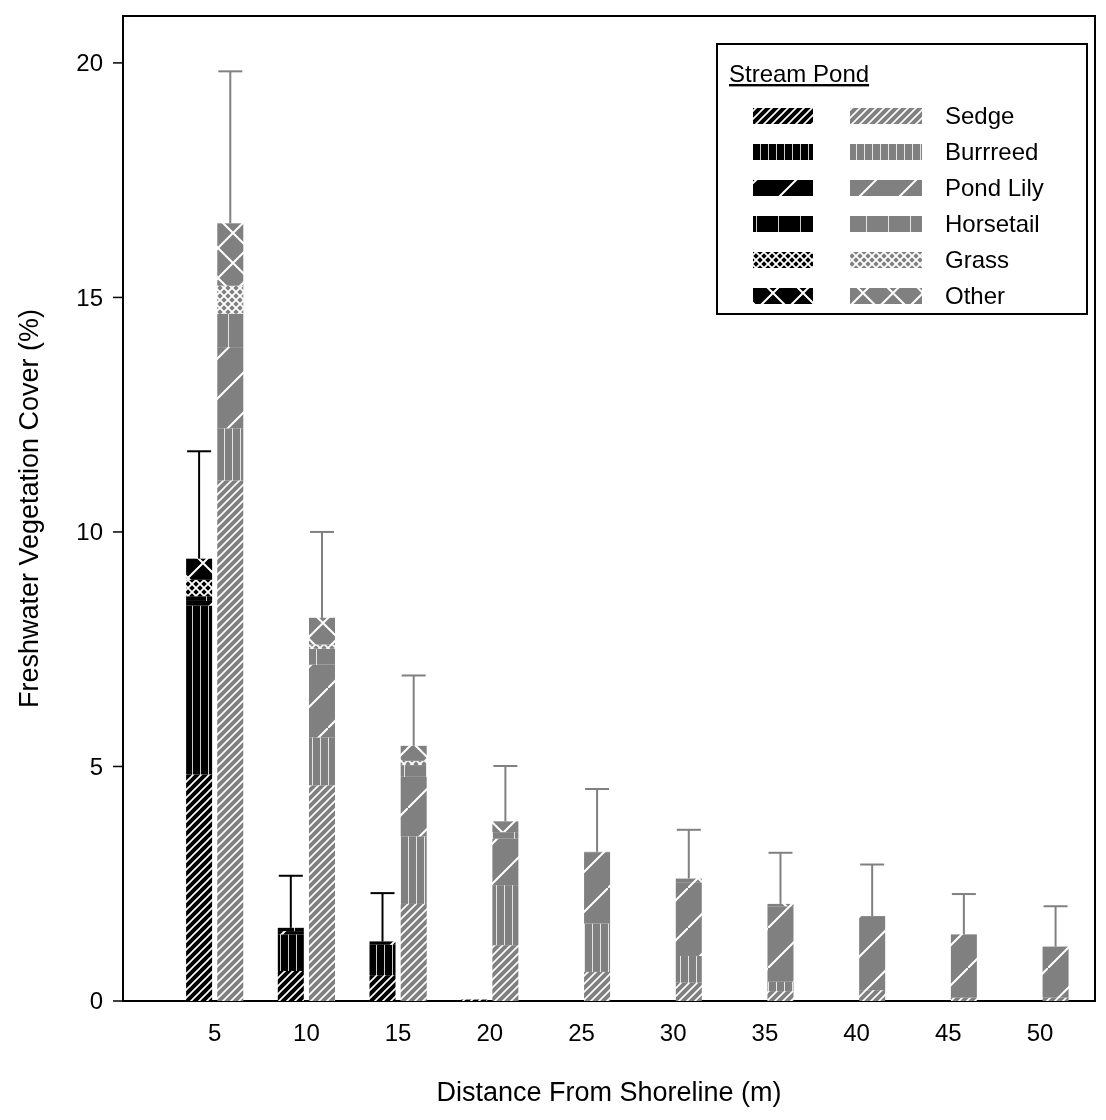 The width and height of the screenshot is (1106, 1120). I want to click on legend-label: Pond Lily, so click(994, 188).